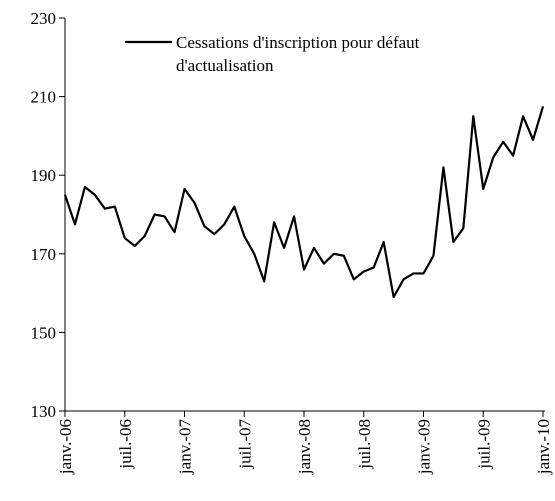 The height and width of the screenshot is (501, 555). What do you see at coordinates (44, 411) in the screenshot?
I see `y-tick-label: 130` at bounding box center [44, 411].